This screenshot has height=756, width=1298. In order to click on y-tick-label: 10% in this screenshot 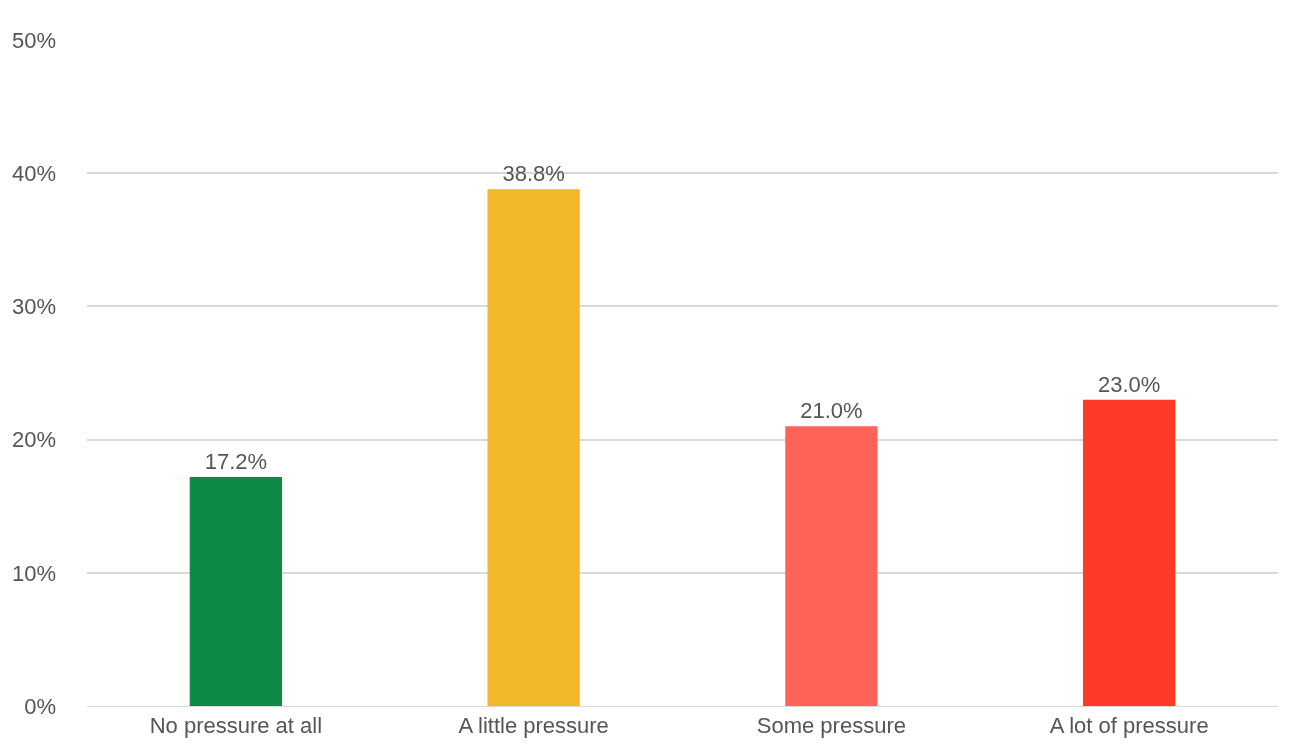, I will do `click(33, 573)`.